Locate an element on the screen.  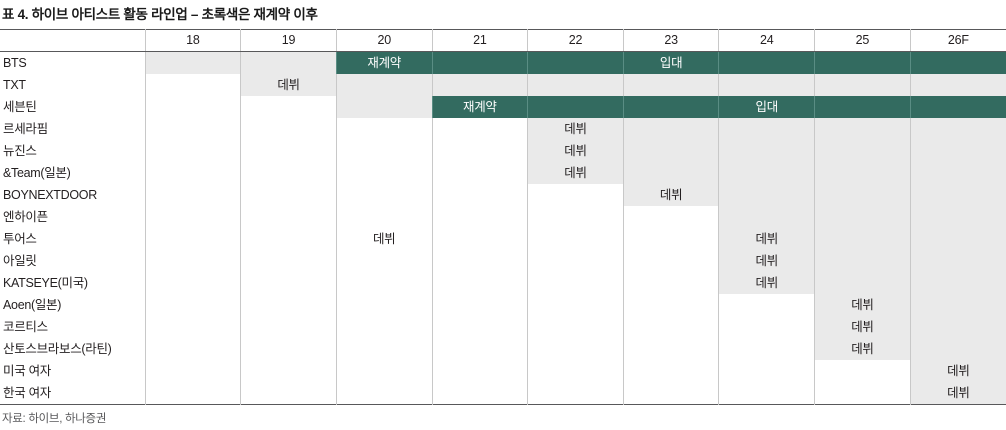
artist-name-cell: TXT is located at coordinates (14, 85).